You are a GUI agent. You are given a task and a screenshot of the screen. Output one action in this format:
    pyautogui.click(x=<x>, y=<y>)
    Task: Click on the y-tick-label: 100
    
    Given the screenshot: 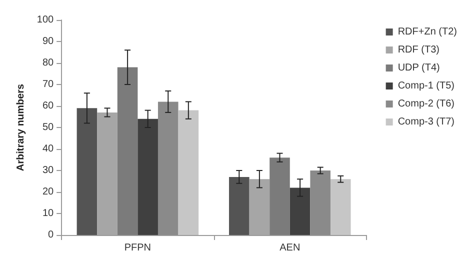 What is the action you would take?
    pyautogui.click(x=45, y=20)
    